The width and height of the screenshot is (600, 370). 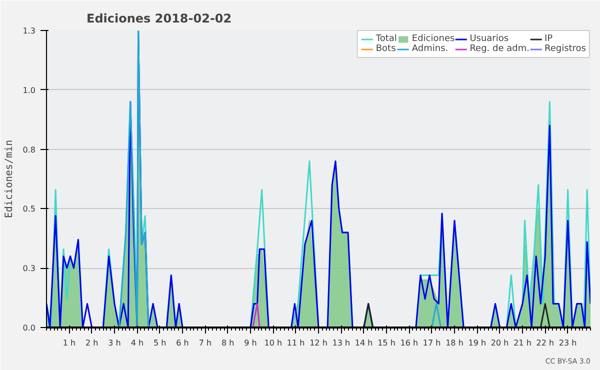 What do you see at coordinates (159, 19) in the screenshot?
I see `chart-title: Ediciones 2018-02-02` at bounding box center [159, 19].